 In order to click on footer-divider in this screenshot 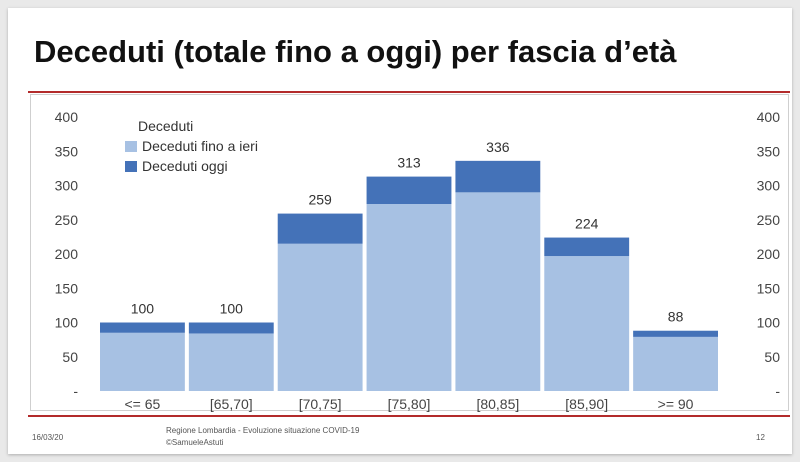, I will do `click(409, 416)`.